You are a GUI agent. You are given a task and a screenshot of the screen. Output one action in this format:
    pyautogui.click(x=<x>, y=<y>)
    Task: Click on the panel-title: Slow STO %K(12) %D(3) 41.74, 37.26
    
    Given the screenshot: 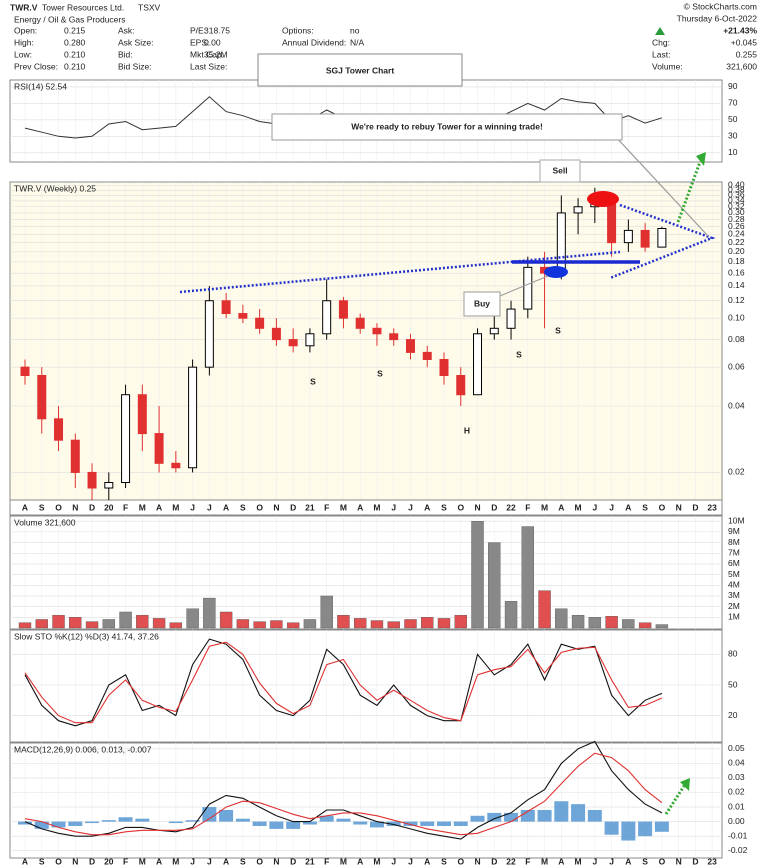 What is the action you would take?
    pyautogui.click(x=86, y=636)
    